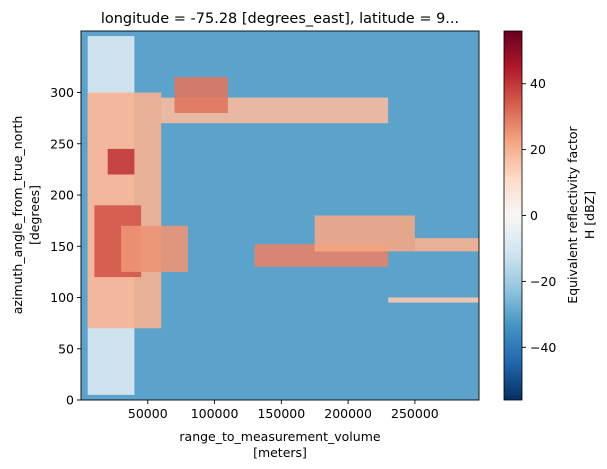 This screenshot has height=469, width=607. I want to click on colorbar-gradient, so click(513, 215).